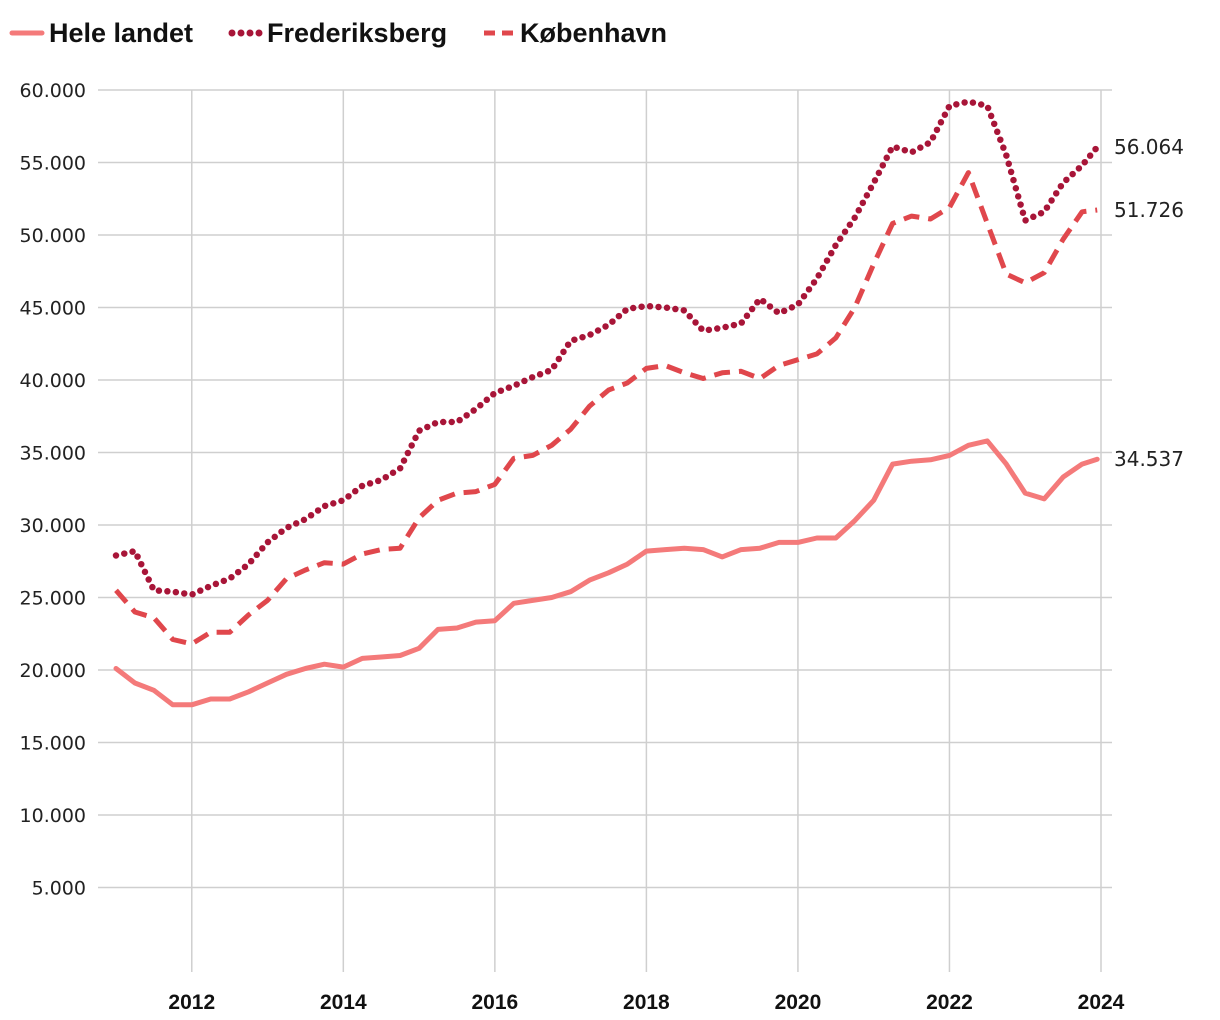  I want to click on y-tick-label: 15.000, so click(53, 744).